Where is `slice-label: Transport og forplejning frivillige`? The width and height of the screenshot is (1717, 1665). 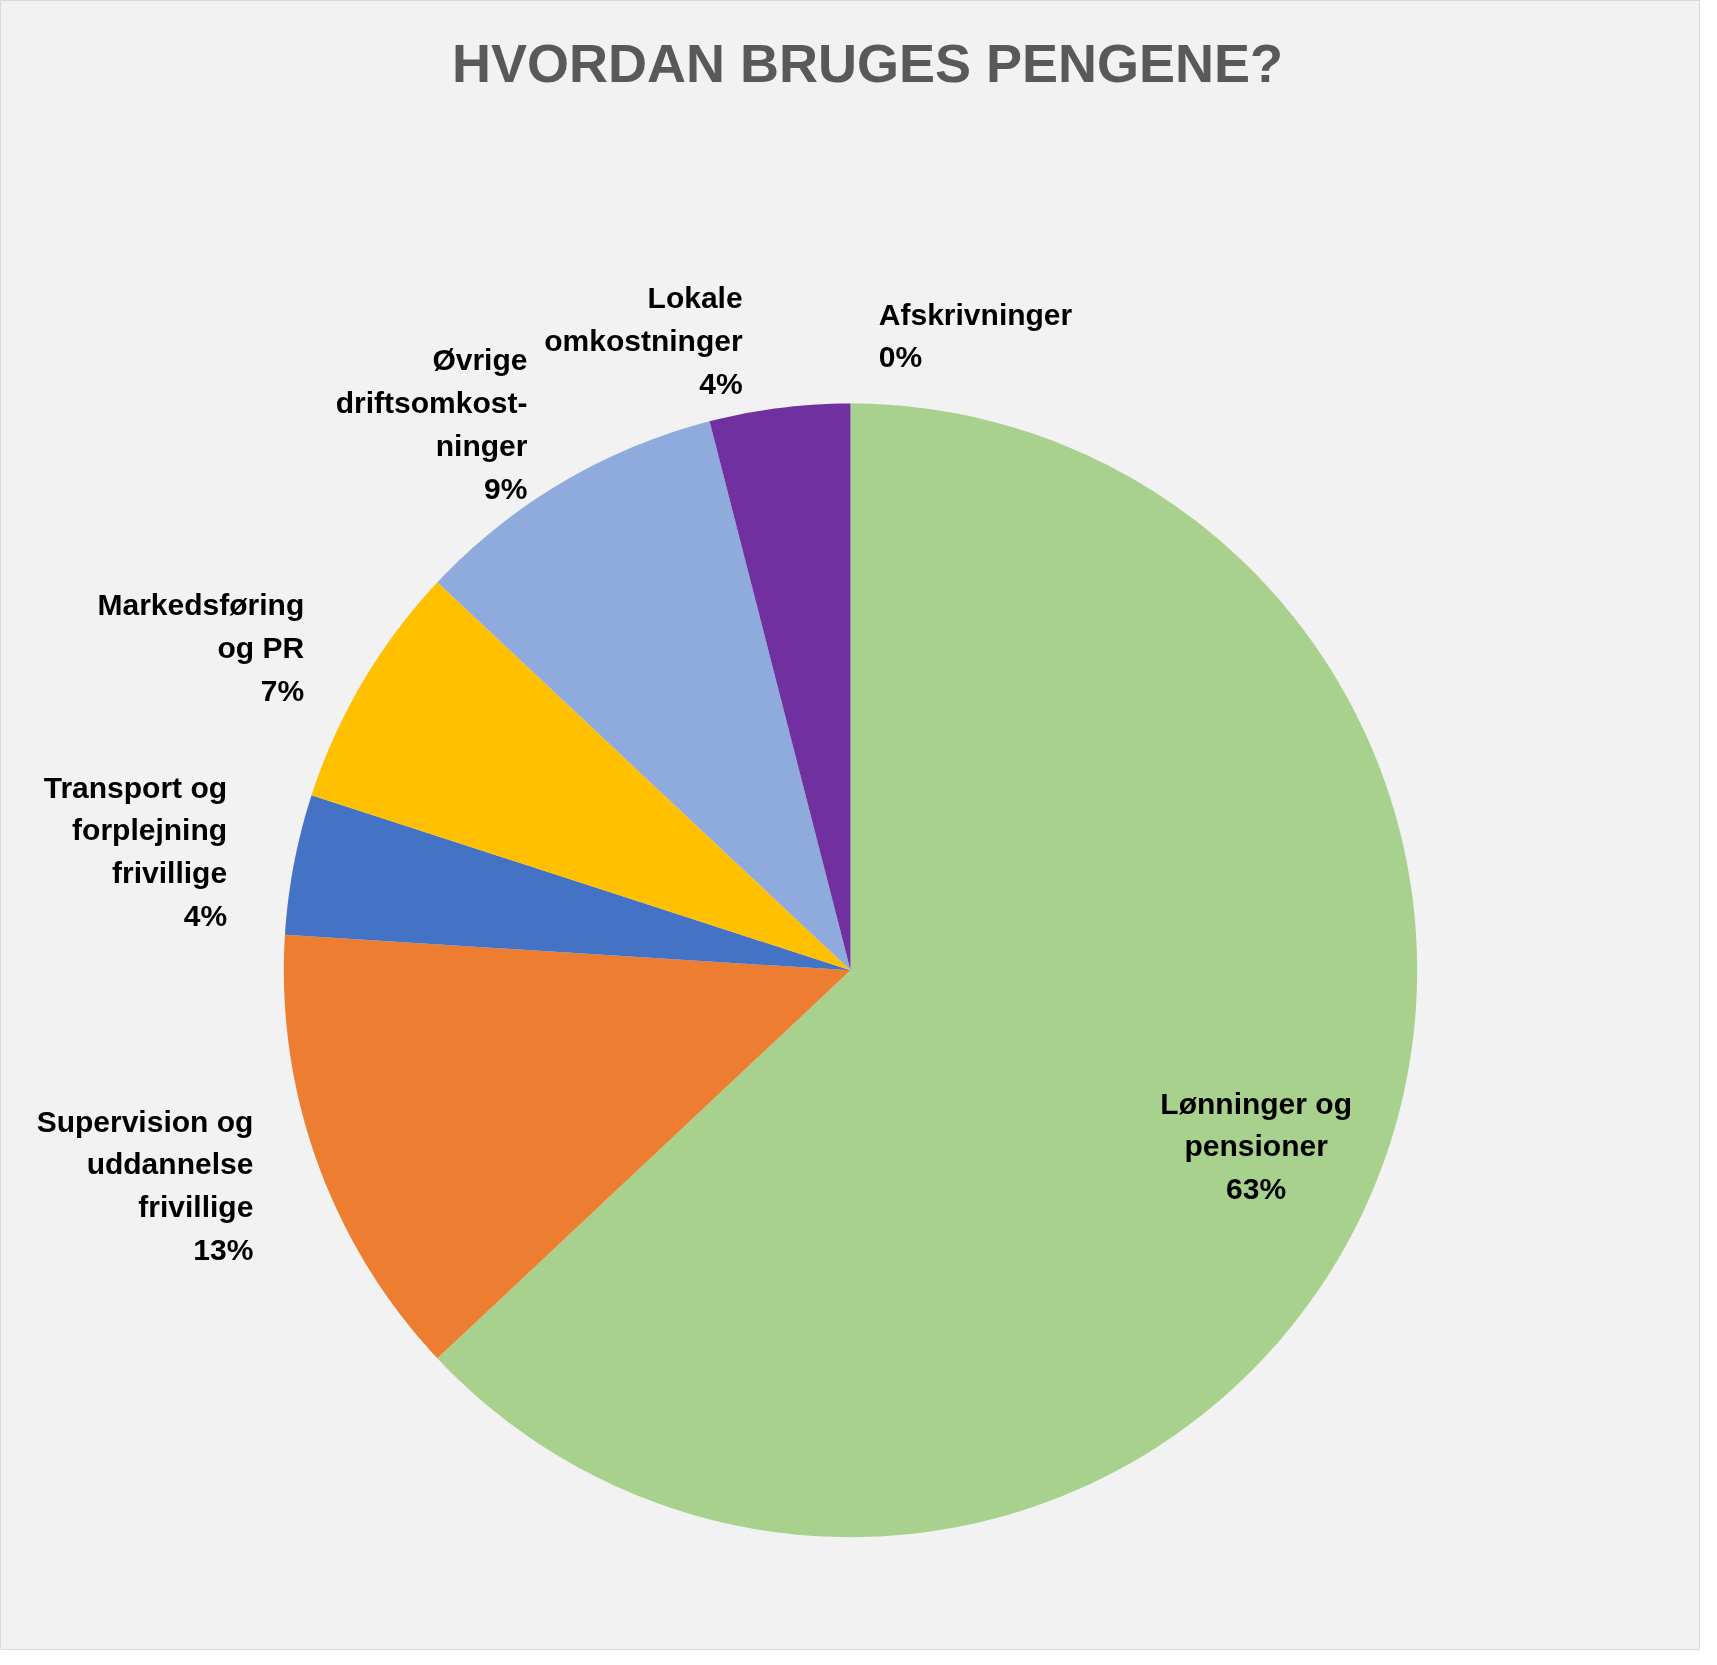 slice-label: Transport og forplejning frivillige is located at coordinates (135, 830).